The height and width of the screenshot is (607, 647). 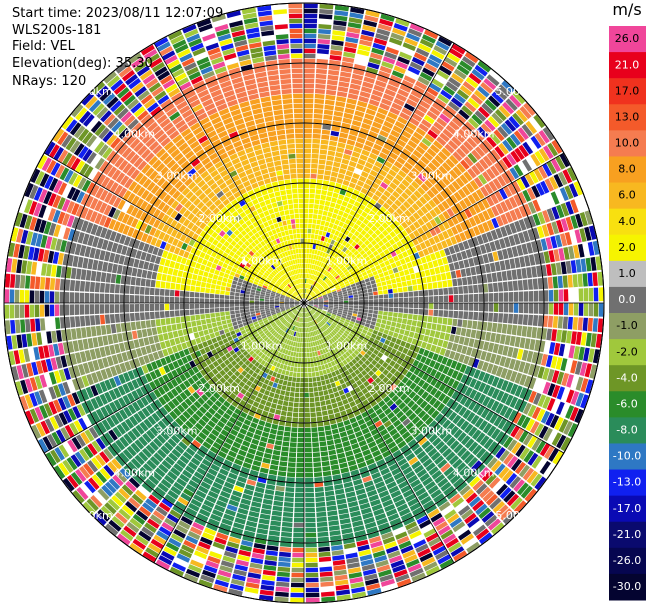 What do you see at coordinates (49, 81) in the screenshot?
I see `nrays-text: NRays: 120` at bounding box center [49, 81].